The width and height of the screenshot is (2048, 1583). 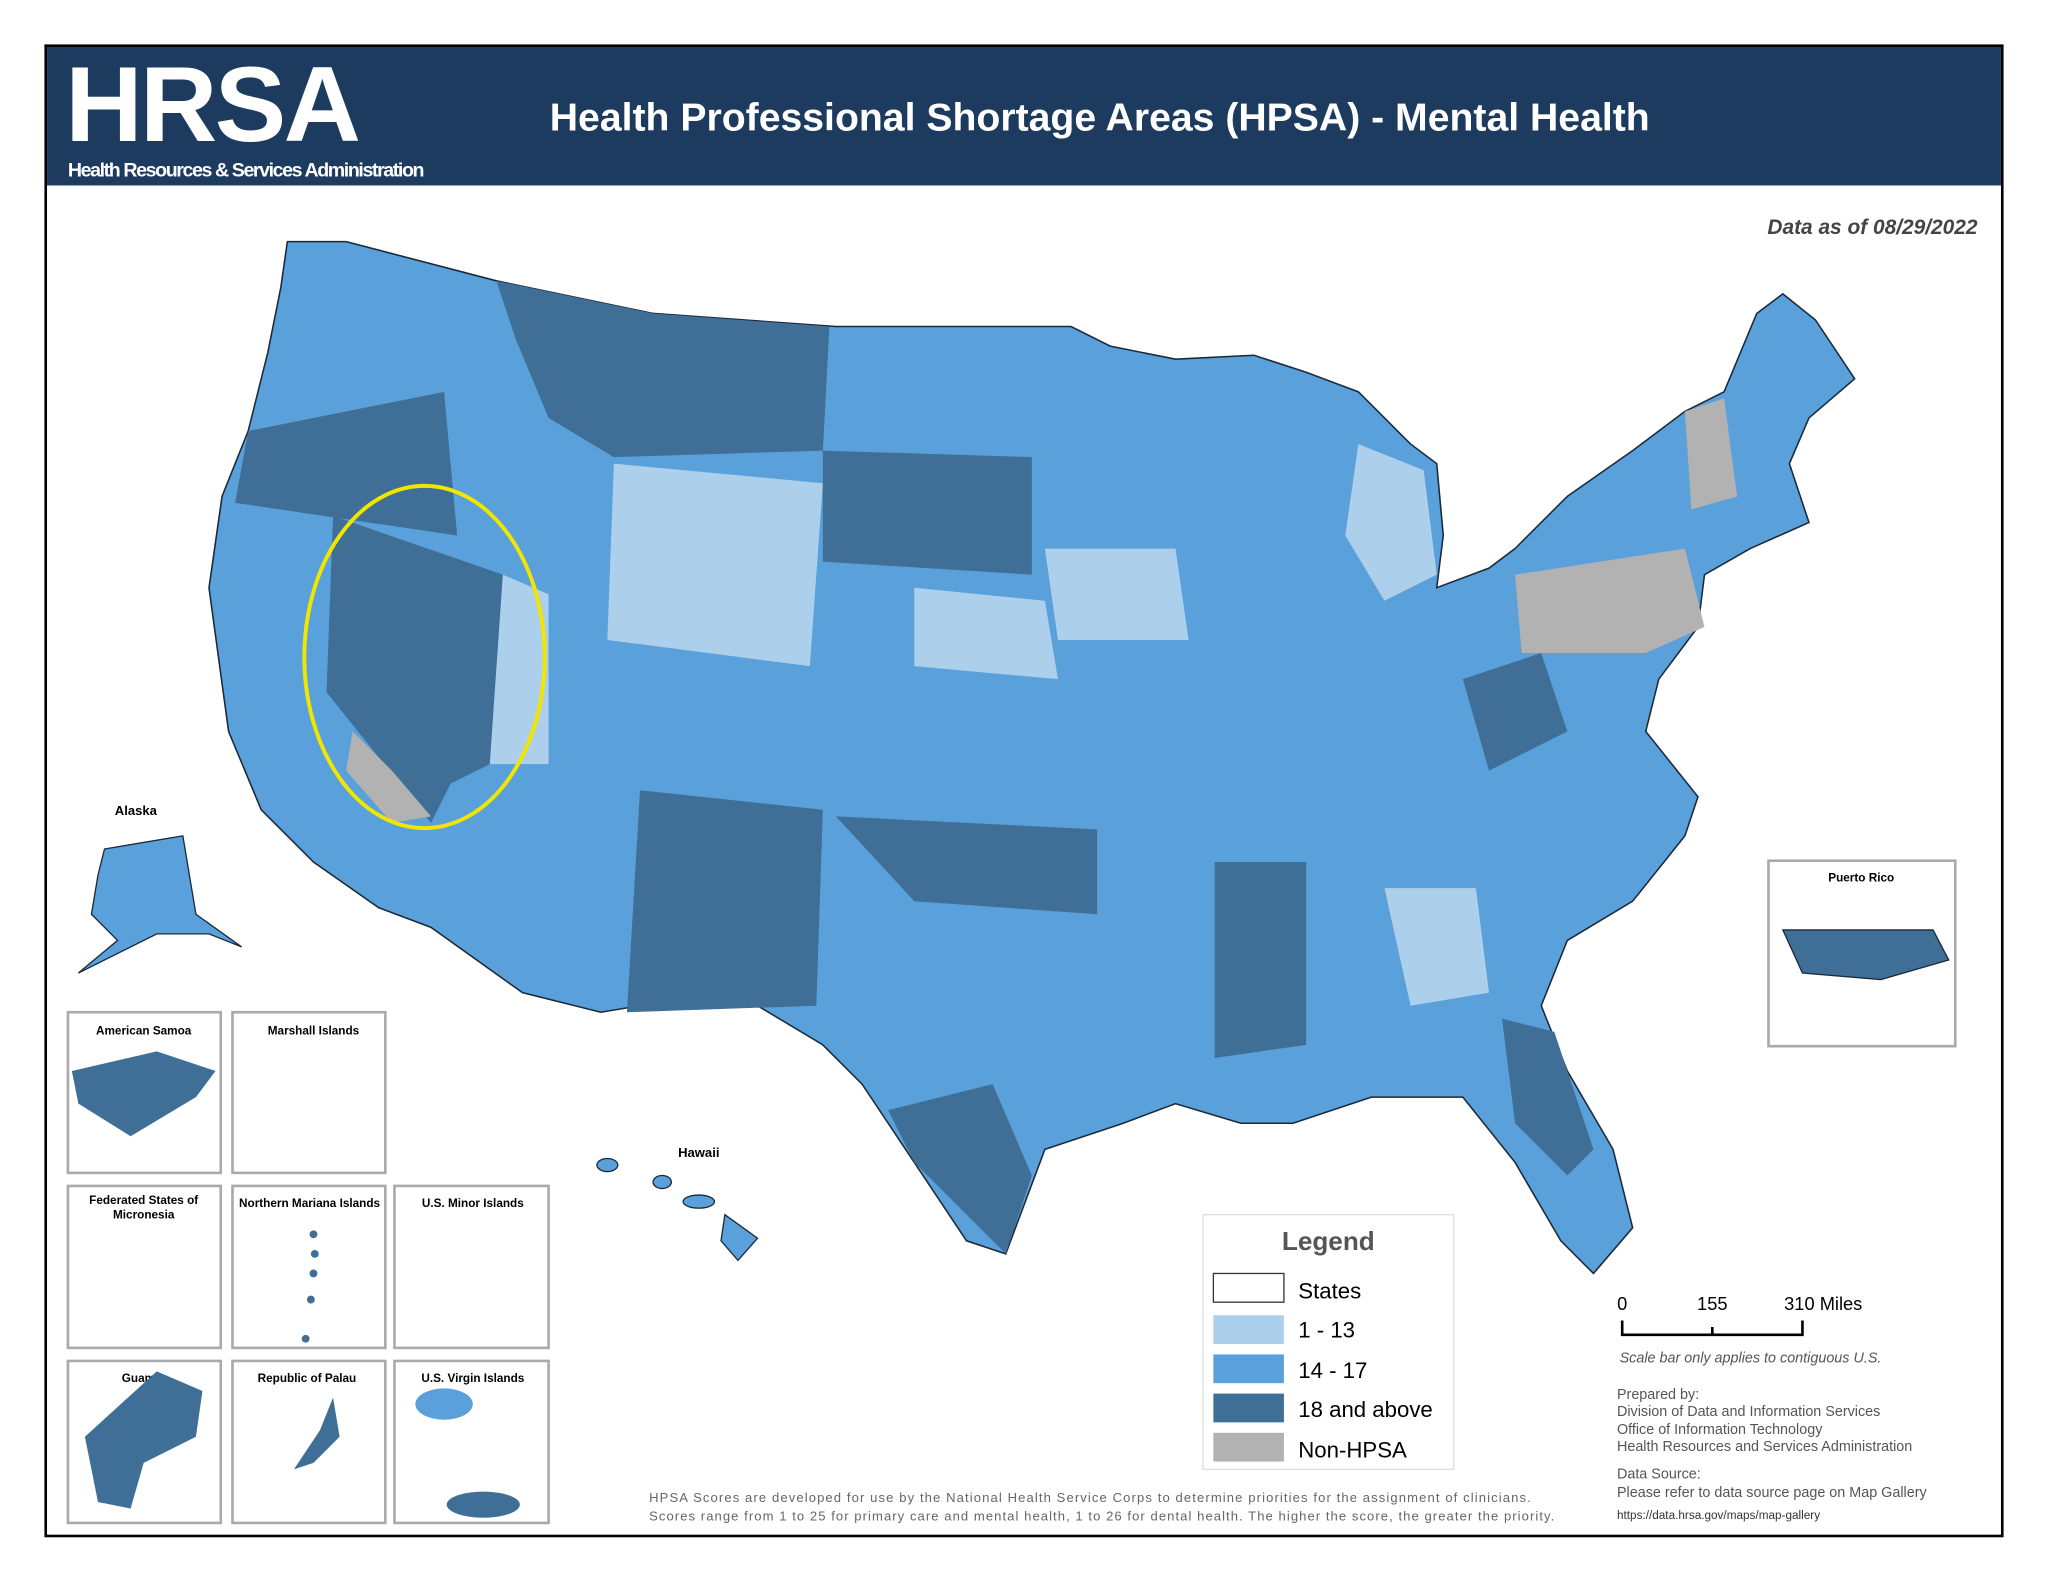 I want to click on micronesia-label-line2: Micronesia, so click(x=144, y=1215).